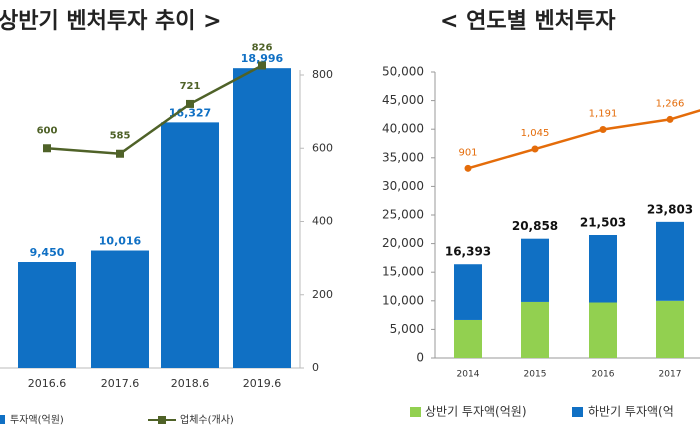 Image resolution: width=700 pixels, height=440 pixels. I want to click on y-tick-label: 50,000, so click(403, 72).